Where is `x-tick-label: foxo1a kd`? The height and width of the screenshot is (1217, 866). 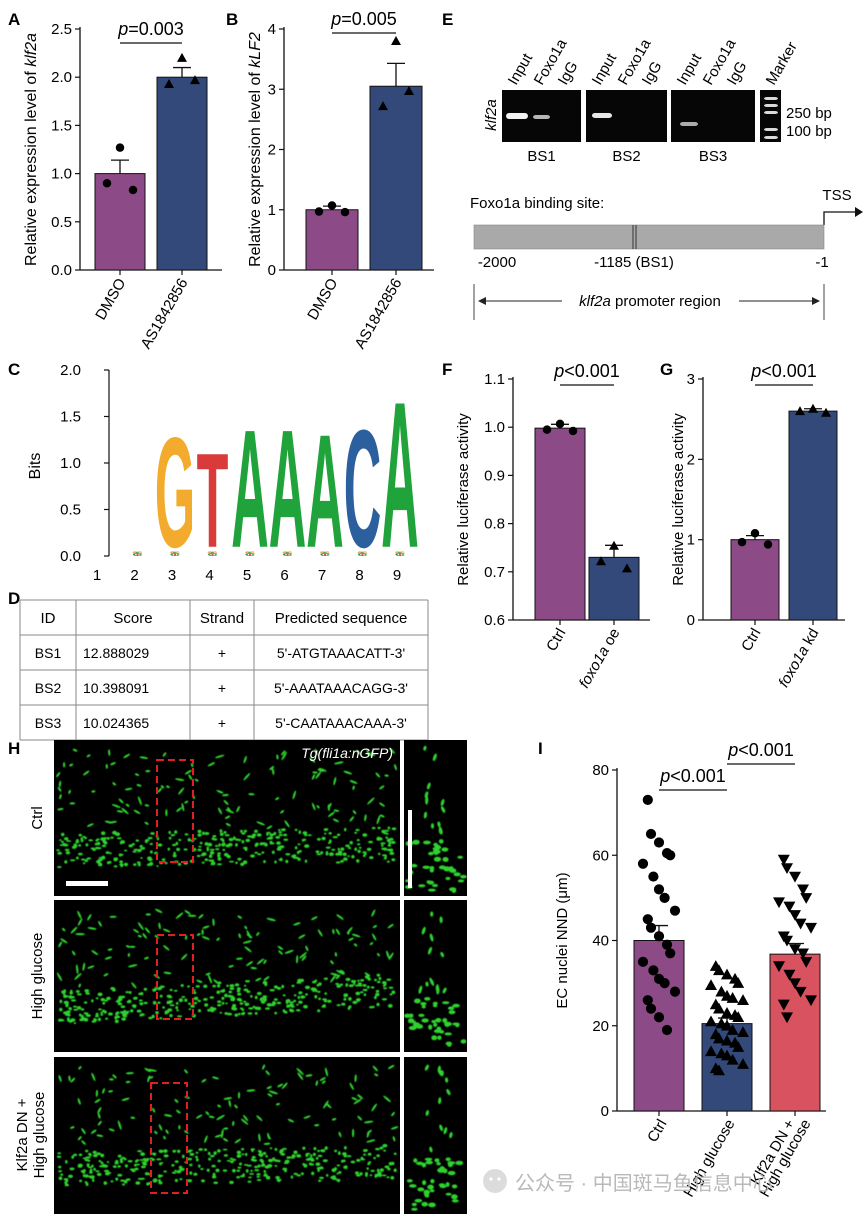 x-tick-label: foxo1a kd is located at coordinates (798, 658).